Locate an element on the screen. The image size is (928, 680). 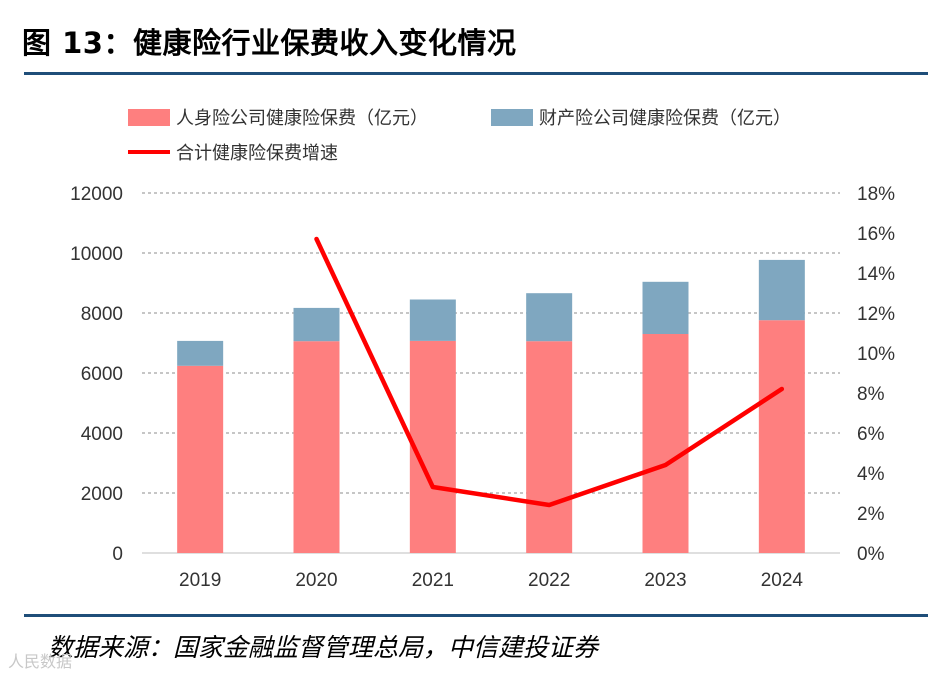
right-tick-label: 12% is located at coordinates (876, 314).